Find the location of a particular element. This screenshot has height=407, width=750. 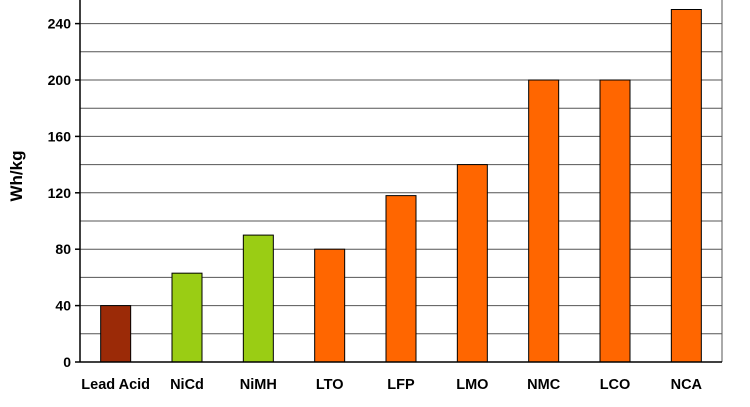

y-axis-label: Wh/kg is located at coordinates (16, 176).